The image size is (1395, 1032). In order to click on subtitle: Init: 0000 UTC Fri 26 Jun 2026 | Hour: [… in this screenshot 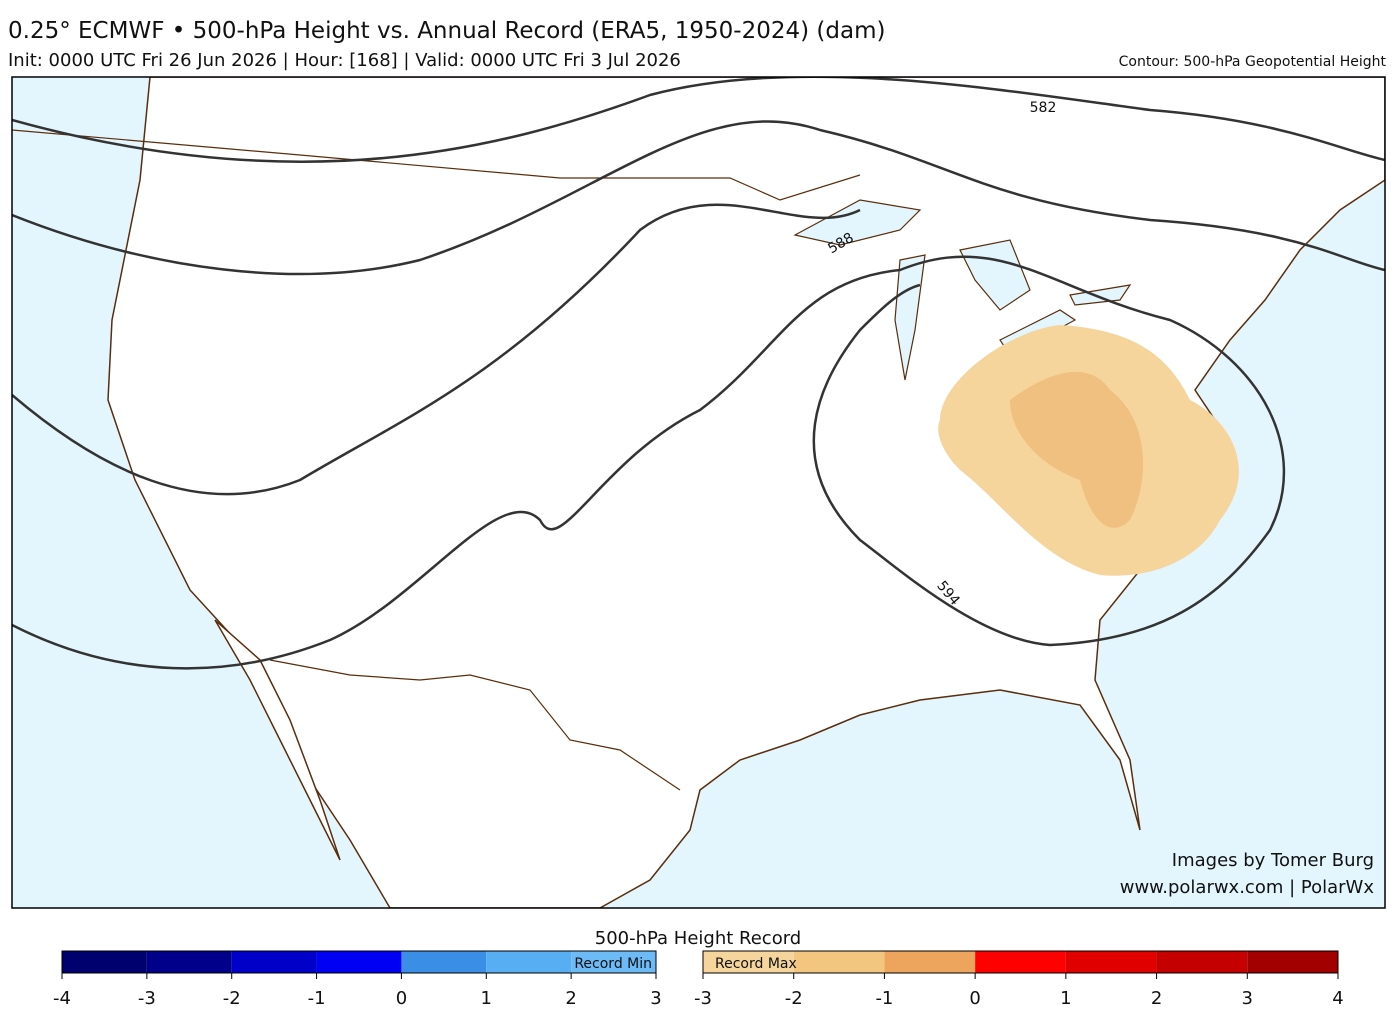, I will do `click(344, 60)`.